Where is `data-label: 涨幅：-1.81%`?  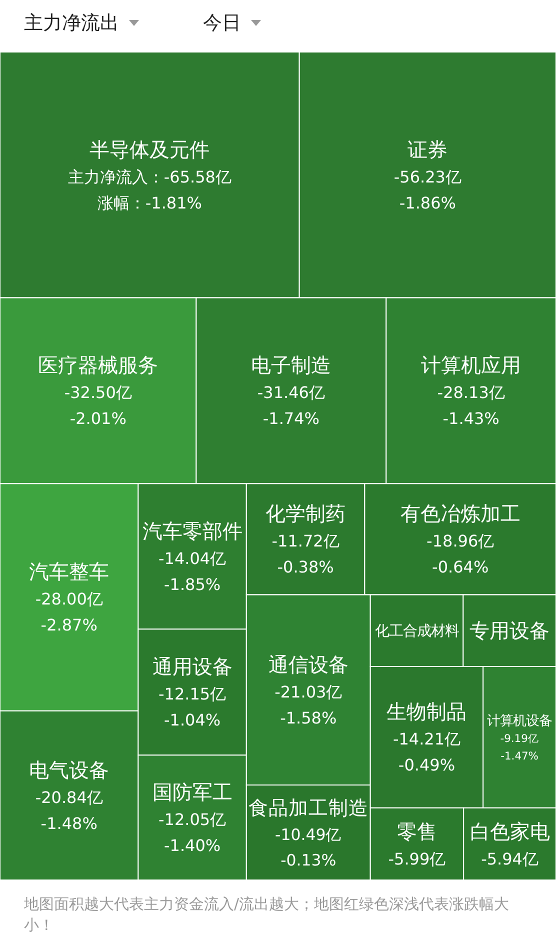 data-label: 涨幅：-1.81% is located at coordinates (149, 202).